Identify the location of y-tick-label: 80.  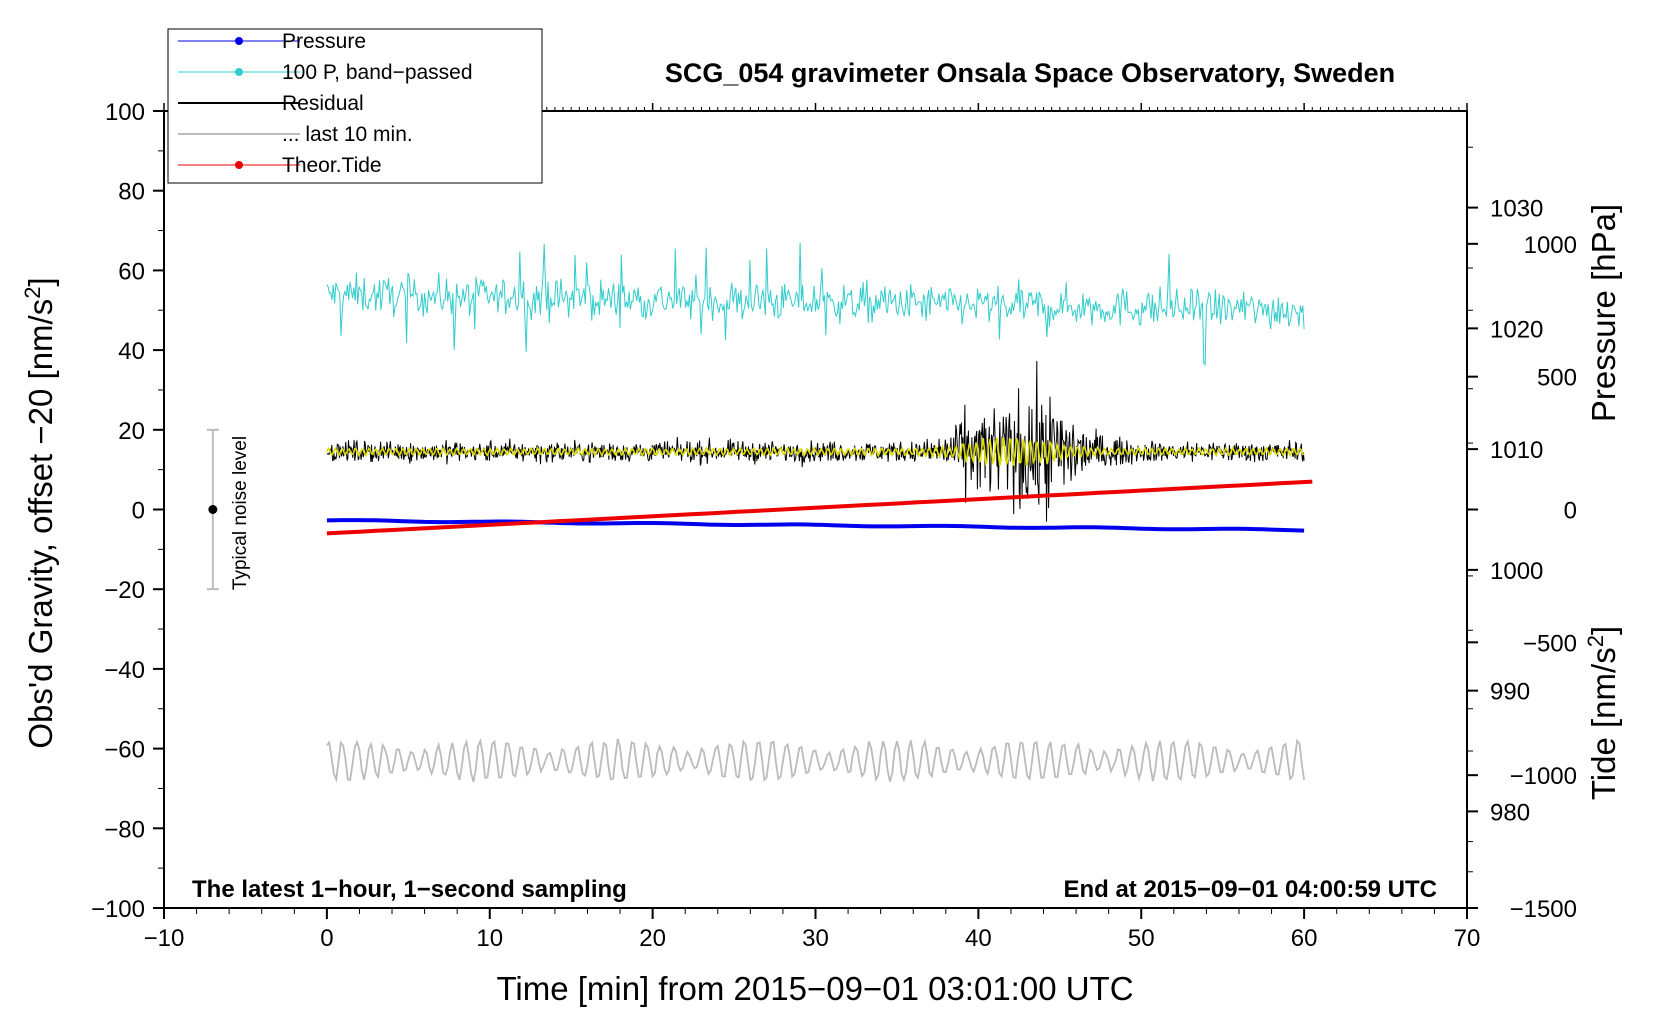
(131, 192).